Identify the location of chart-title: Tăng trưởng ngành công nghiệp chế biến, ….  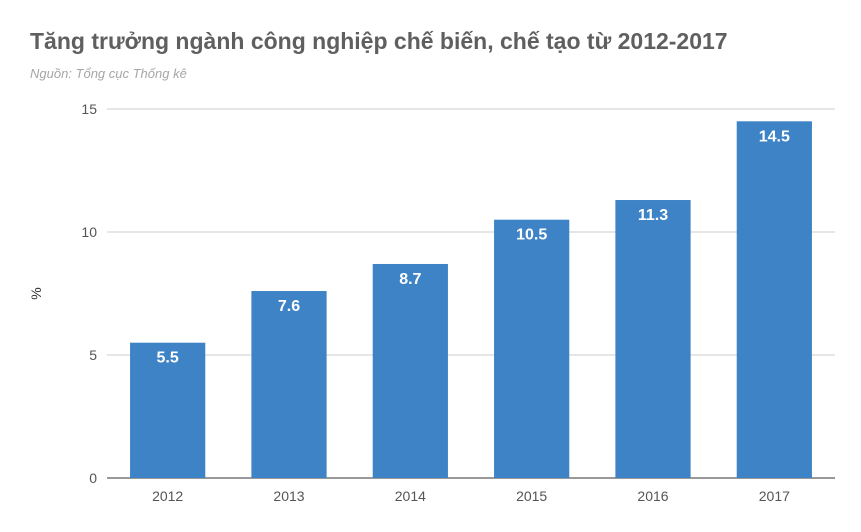
(379, 41).